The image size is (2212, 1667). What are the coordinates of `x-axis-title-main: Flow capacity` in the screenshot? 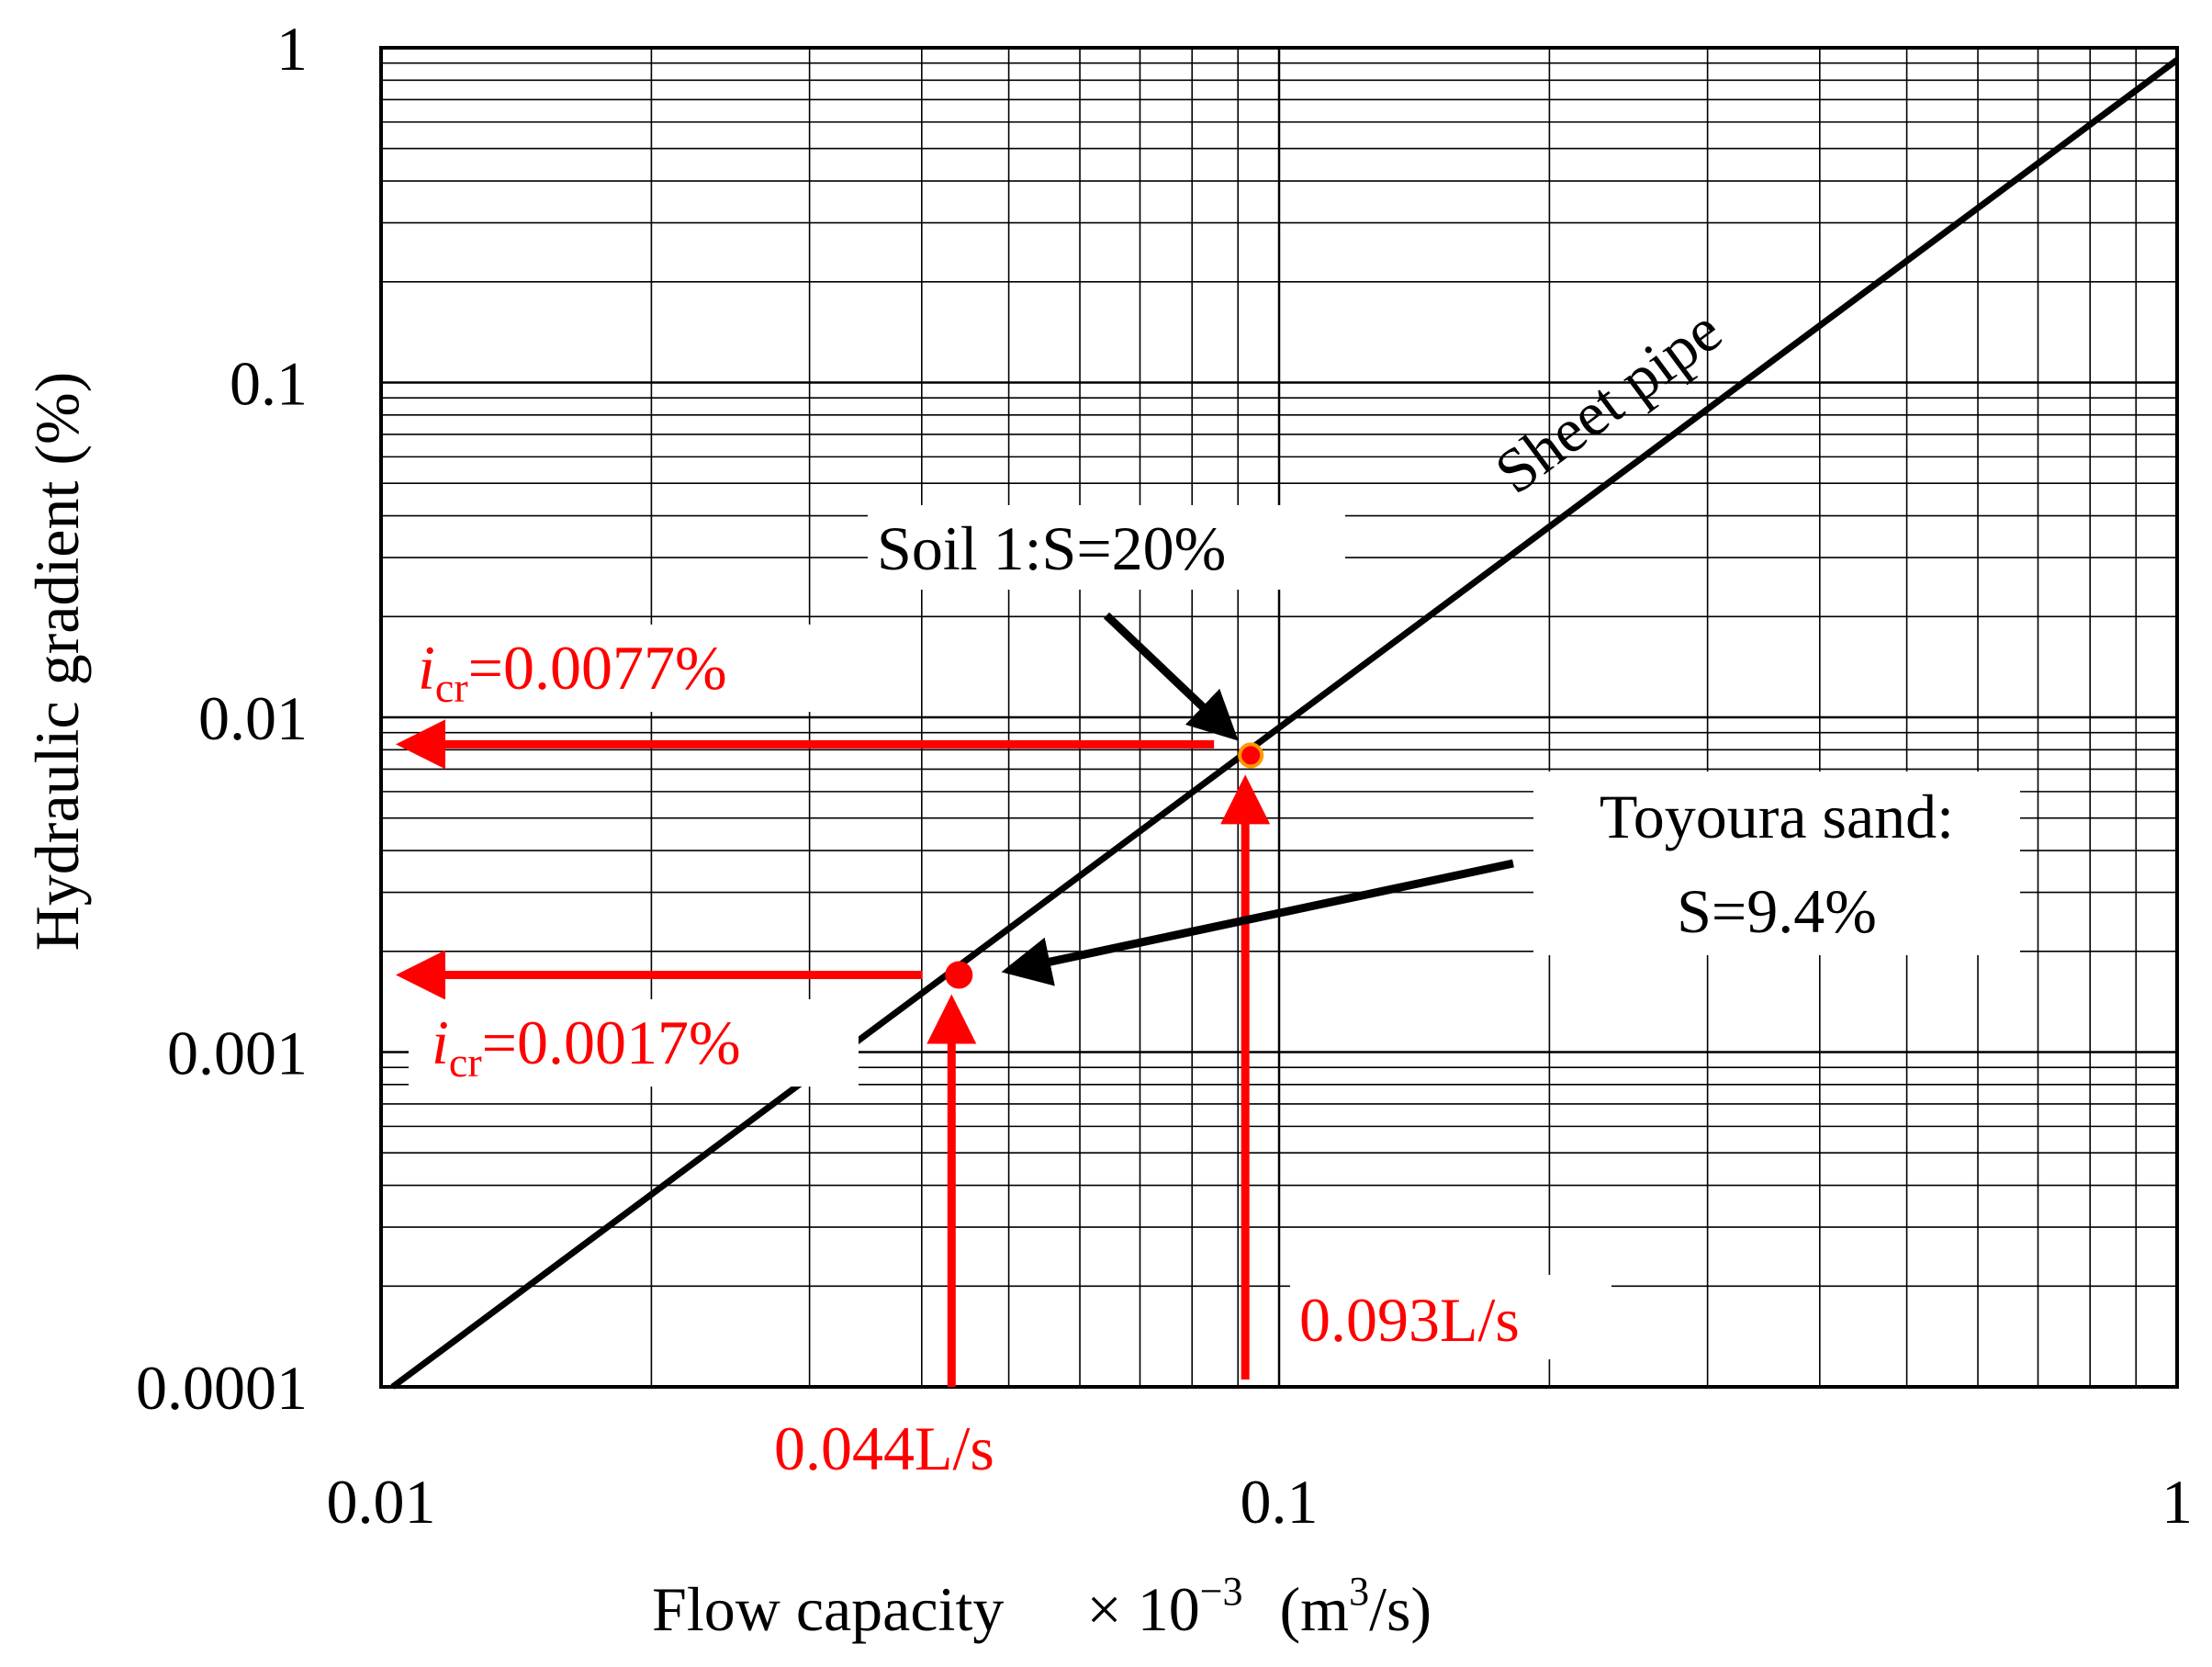 It's located at (828, 1609).